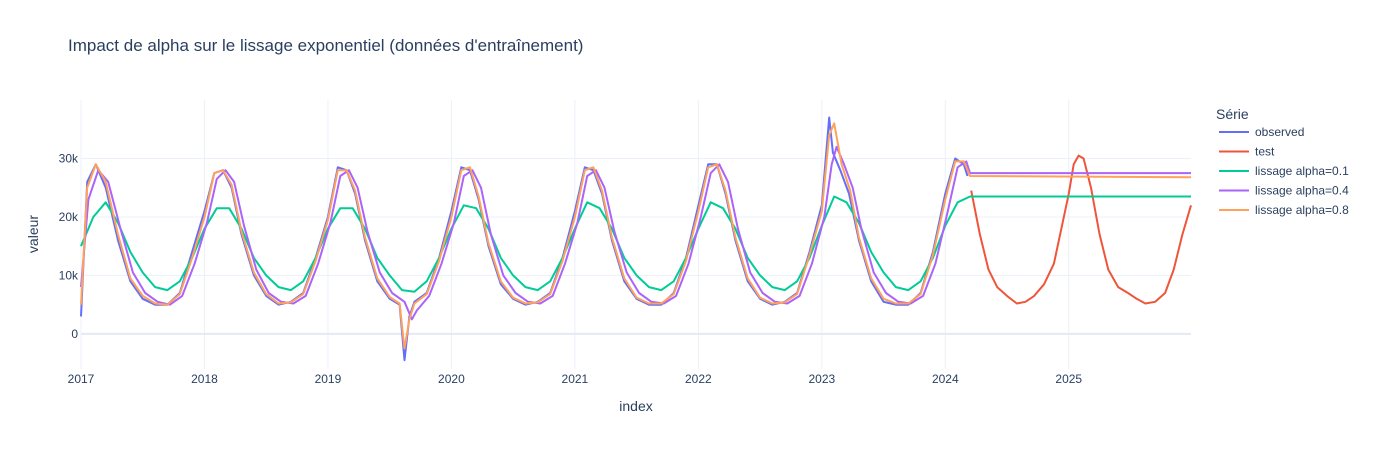 This screenshot has width=1379, height=450. I want to click on x-tick-label: 2023, so click(821, 379).